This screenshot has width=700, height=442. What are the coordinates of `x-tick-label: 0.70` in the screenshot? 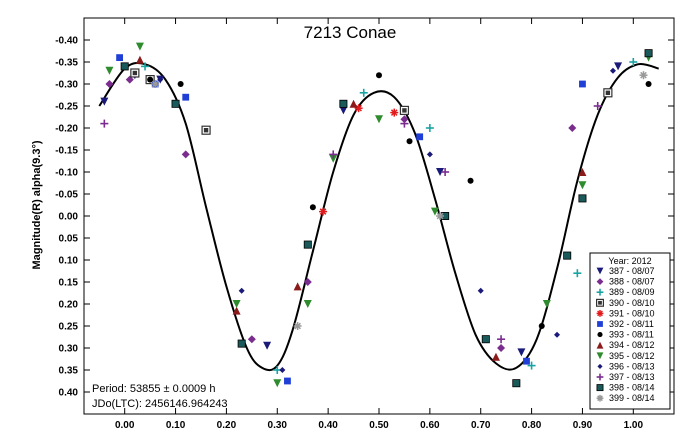 It's located at (481, 425).